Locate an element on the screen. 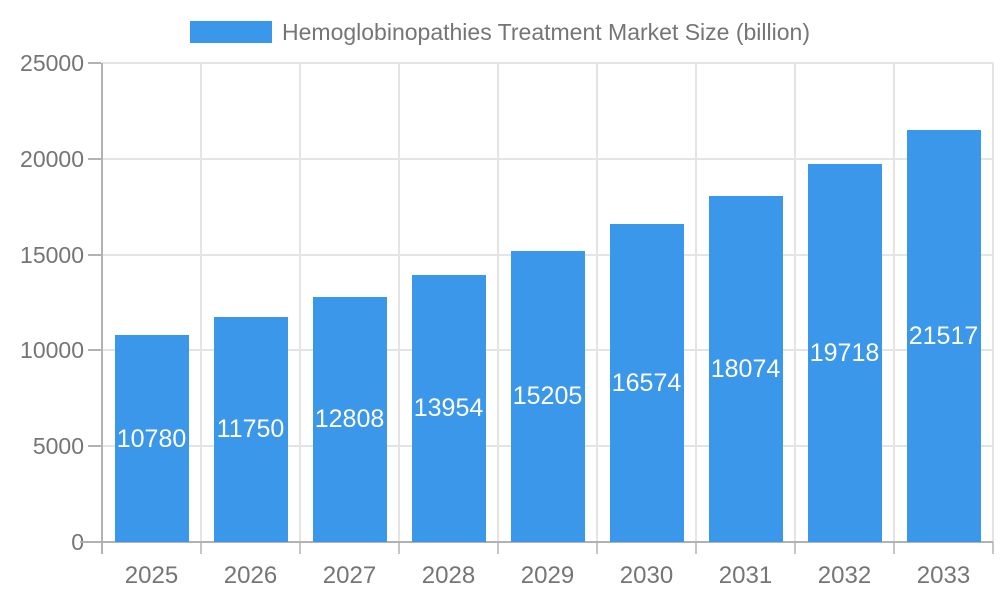 Image resolution: width=1000 pixels, height=600 pixels. bar-value-label: 11750 is located at coordinates (250, 429).